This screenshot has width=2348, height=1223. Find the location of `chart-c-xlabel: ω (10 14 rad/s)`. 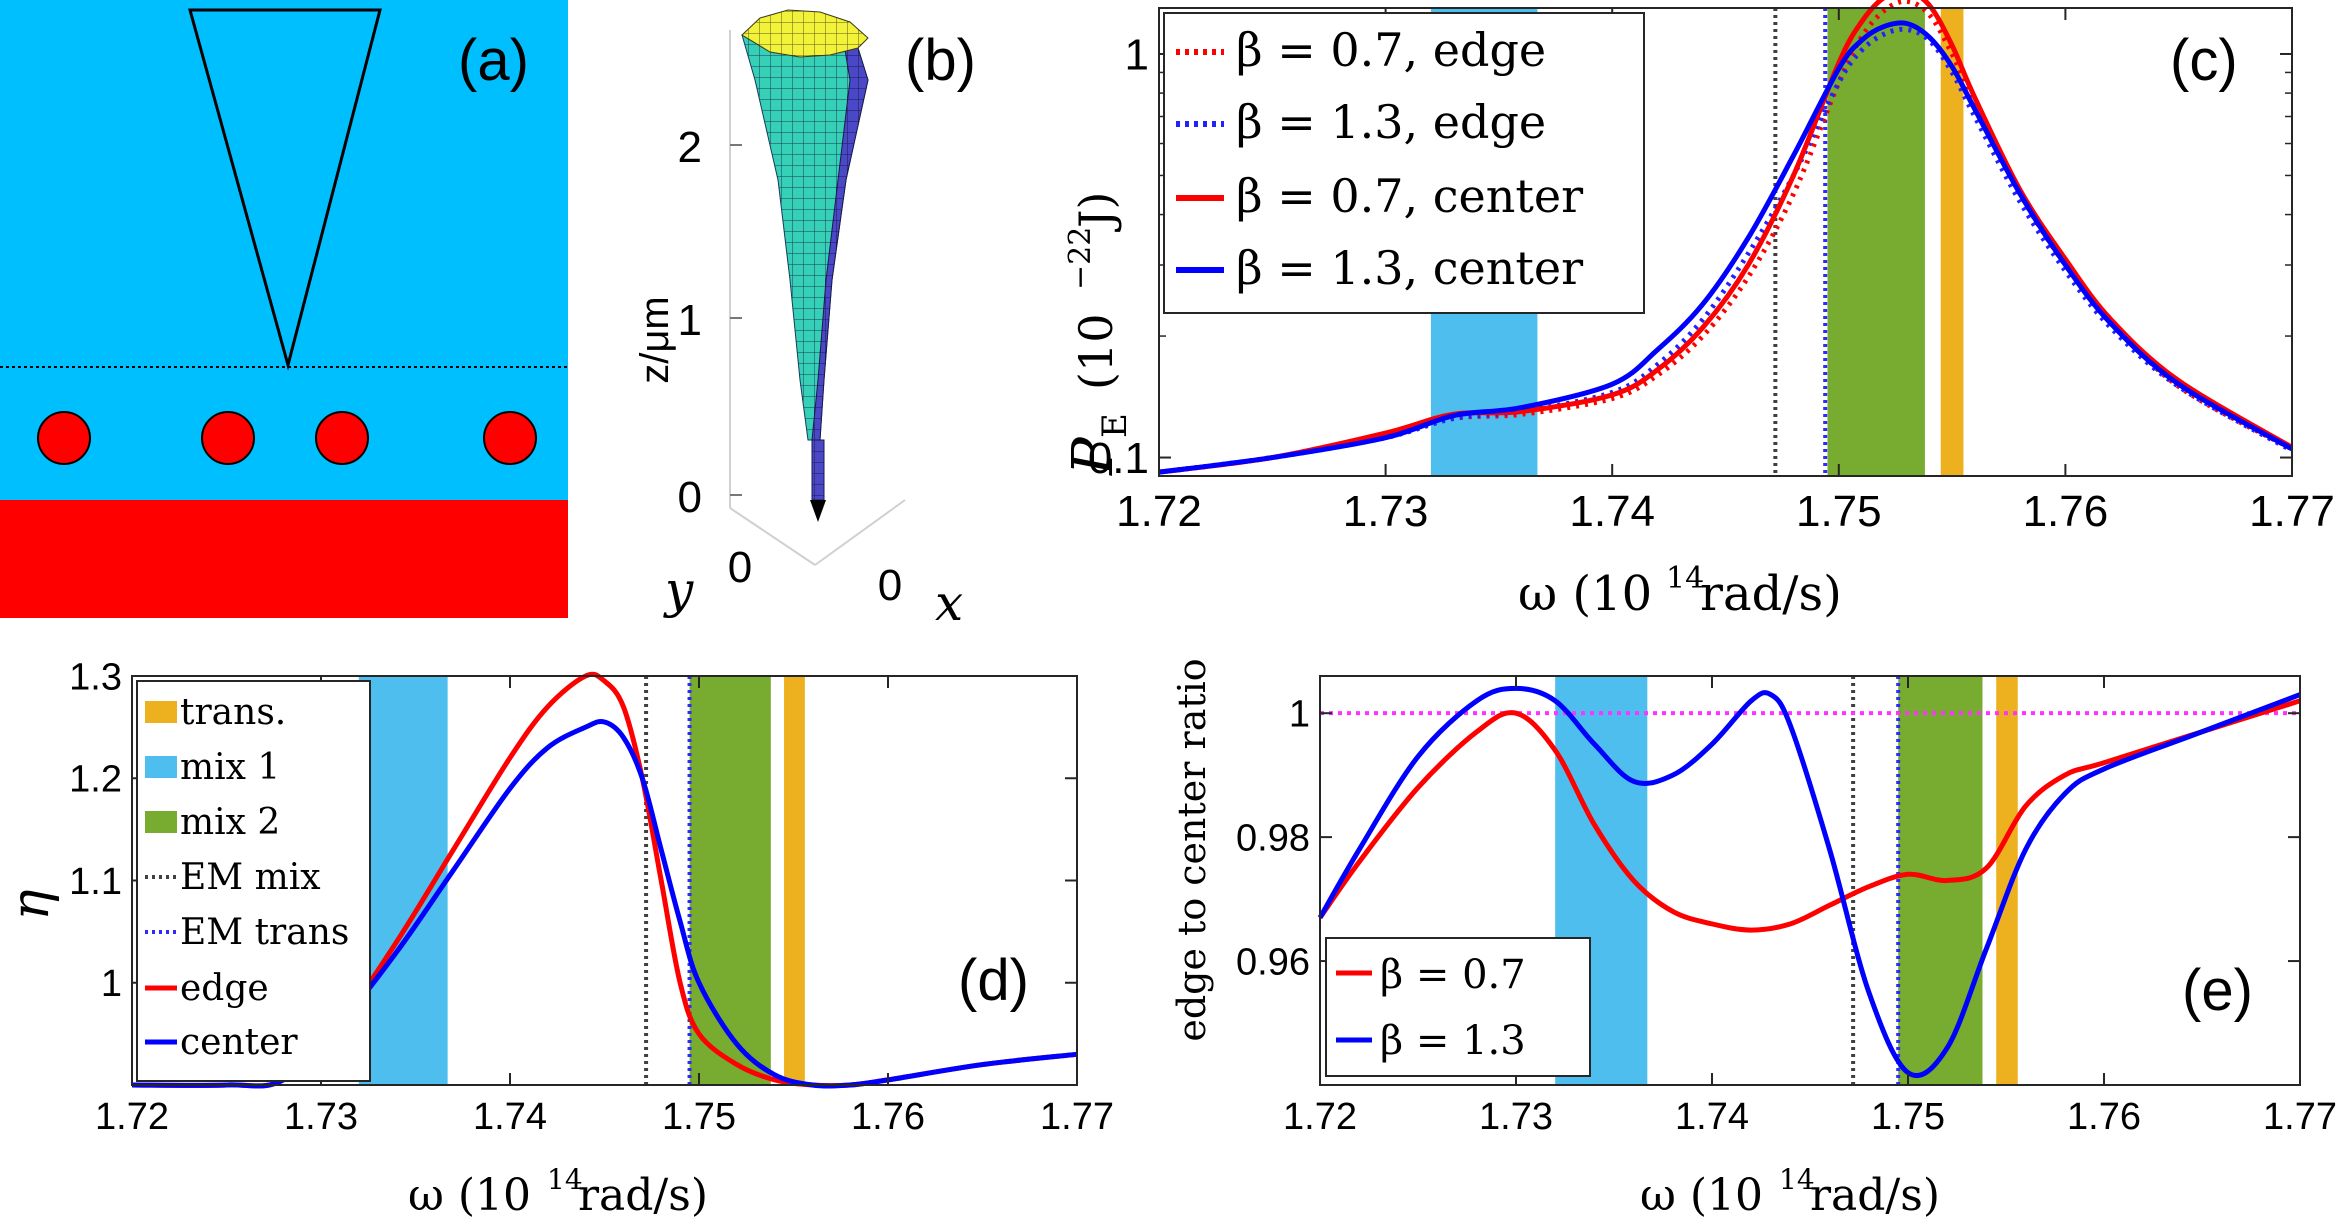

chart-c-xlabel: ω (10 14 rad/s) is located at coordinates (1680, 591).